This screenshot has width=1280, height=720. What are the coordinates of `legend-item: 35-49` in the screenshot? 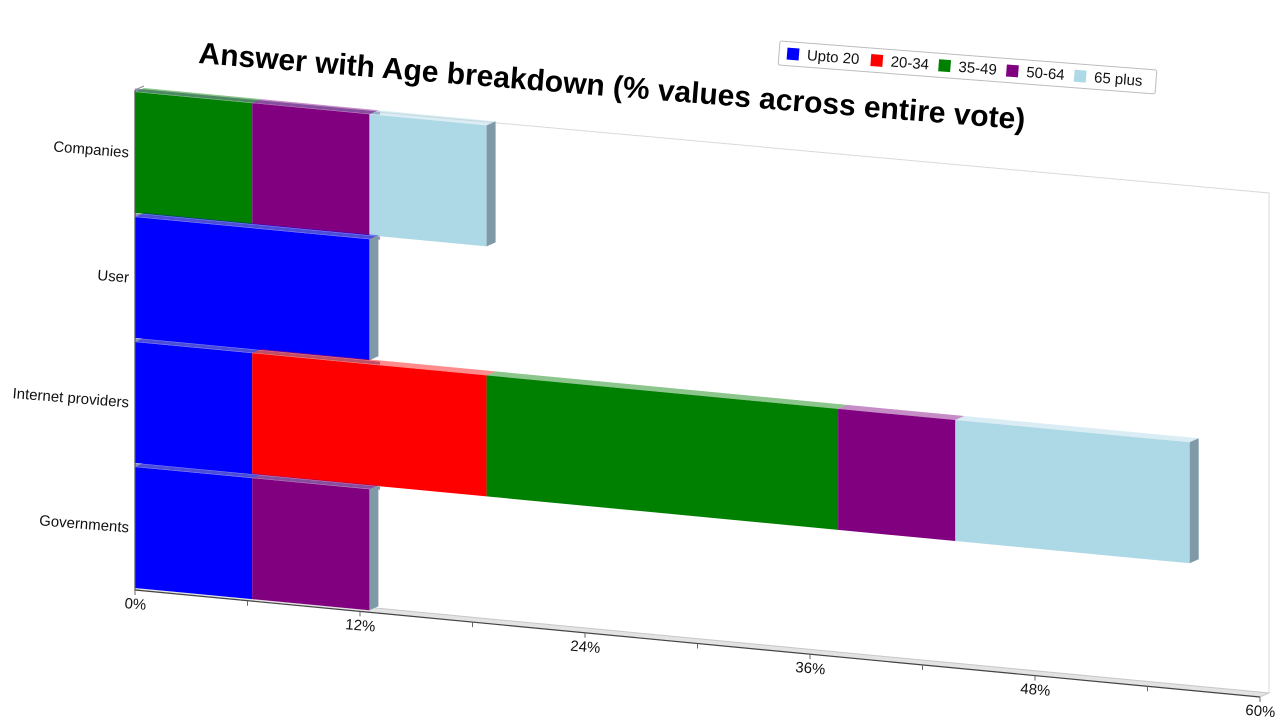 It's located at (968, 69).